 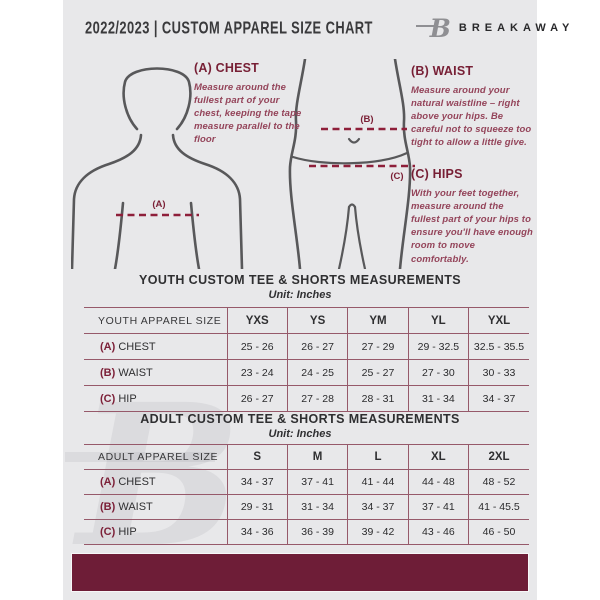 I want to click on adult-unit-label: Unit: Inches, so click(x=300, y=434).